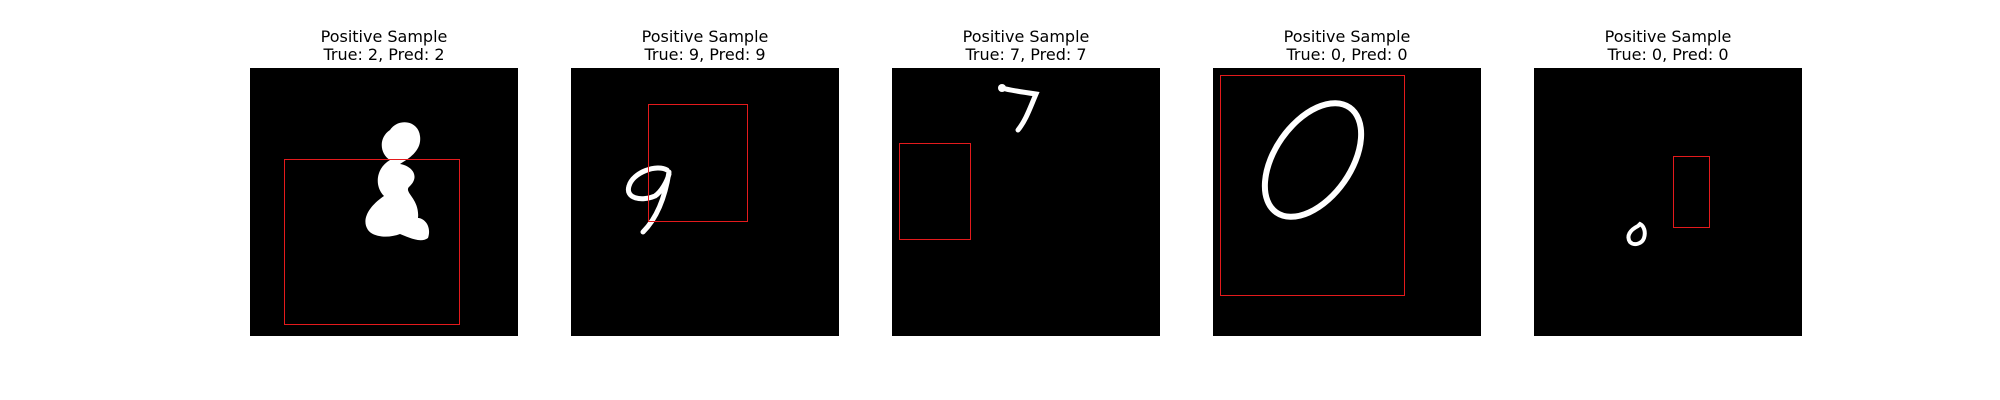  What do you see at coordinates (1019, 108) in the screenshot?
I see `digit-7-drawing` at bounding box center [1019, 108].